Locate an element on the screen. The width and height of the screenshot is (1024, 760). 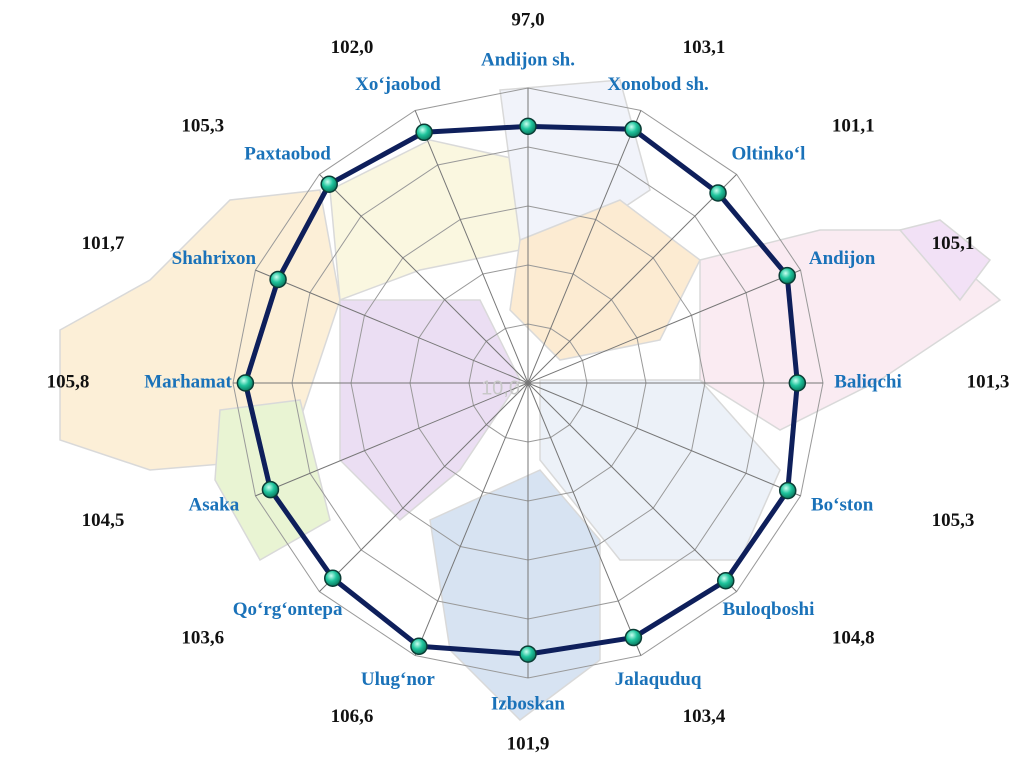
value-label: 104,8 is located at coordinates (853, 637).